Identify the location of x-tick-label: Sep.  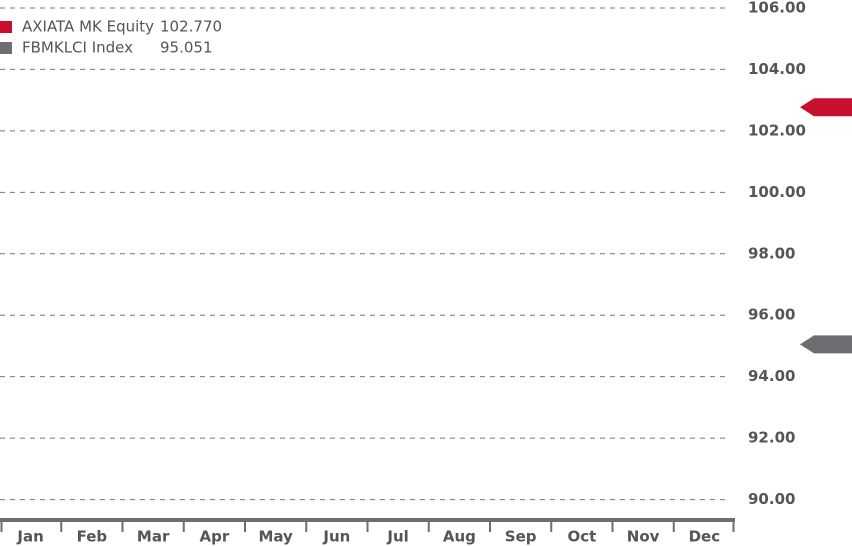
(521, 537).